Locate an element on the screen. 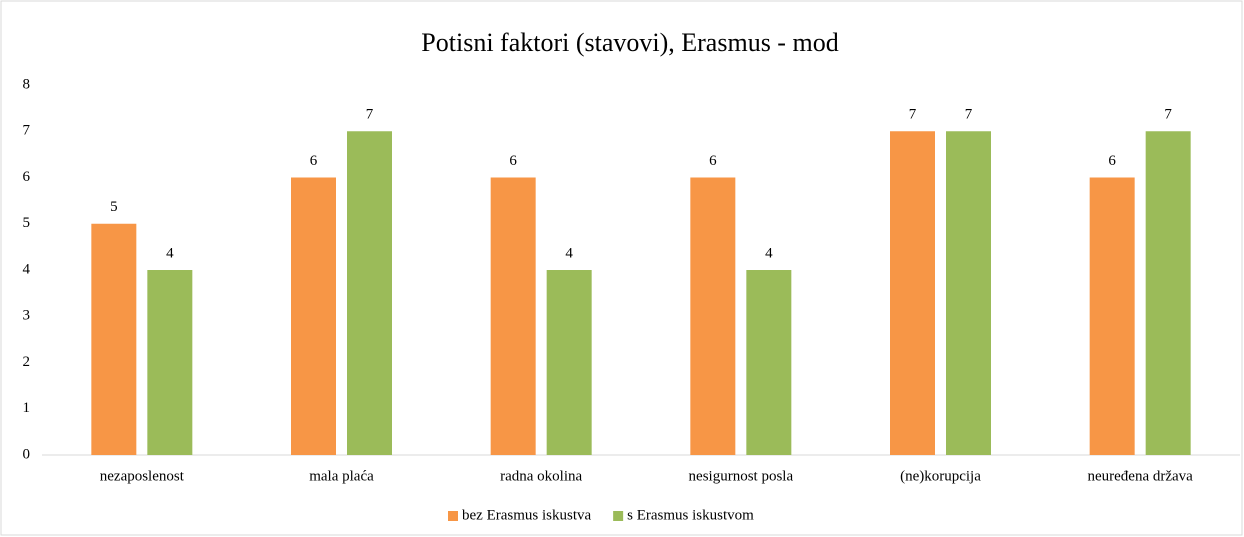 The height and width of the screenshot is (537, 1244). x-tick-label: neuređena država is located at coordinates (1140, 476).